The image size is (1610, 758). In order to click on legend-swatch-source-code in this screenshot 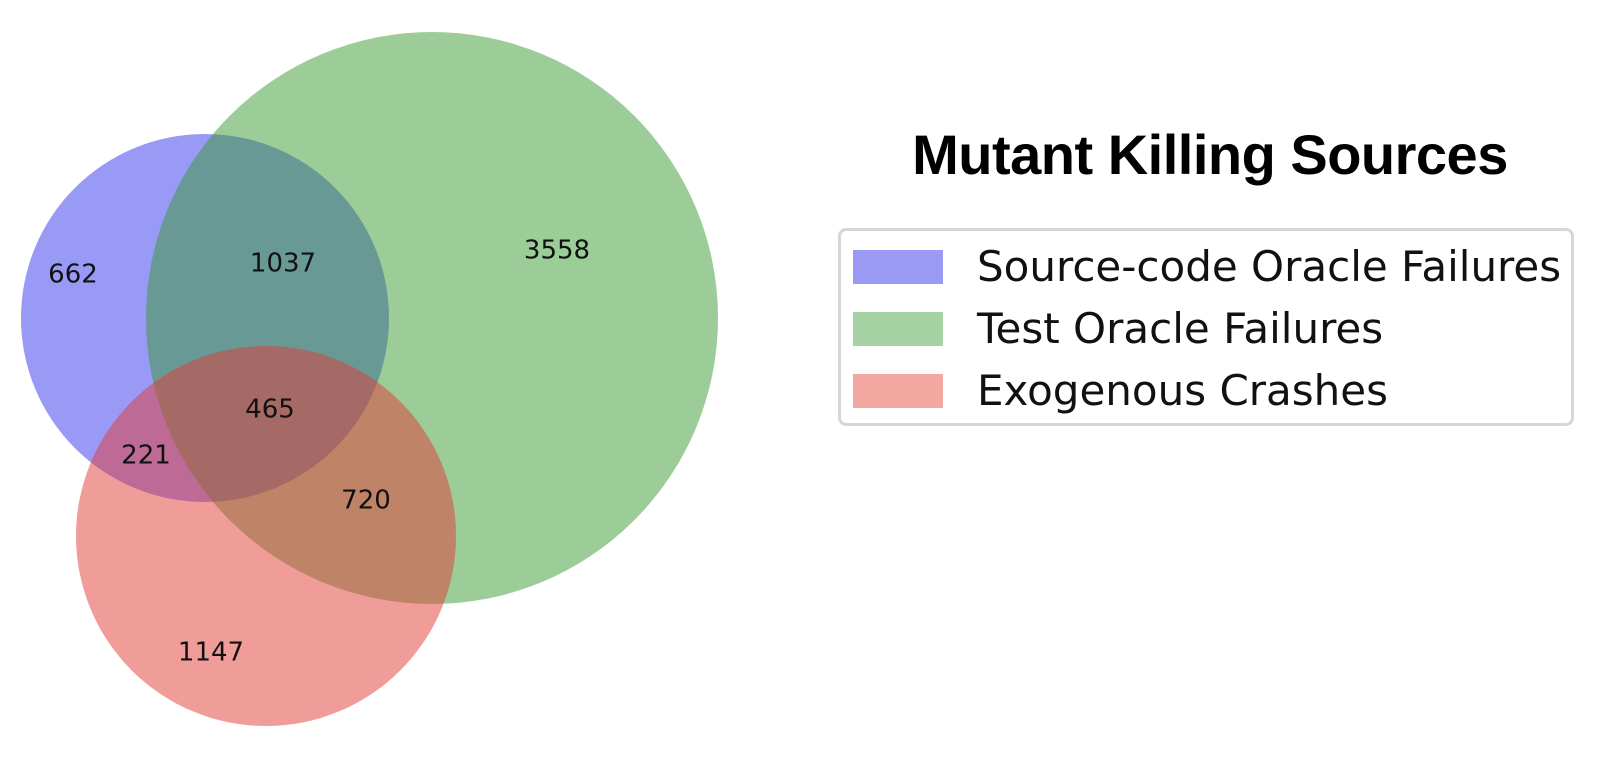, I will do `click(898, 267)`.